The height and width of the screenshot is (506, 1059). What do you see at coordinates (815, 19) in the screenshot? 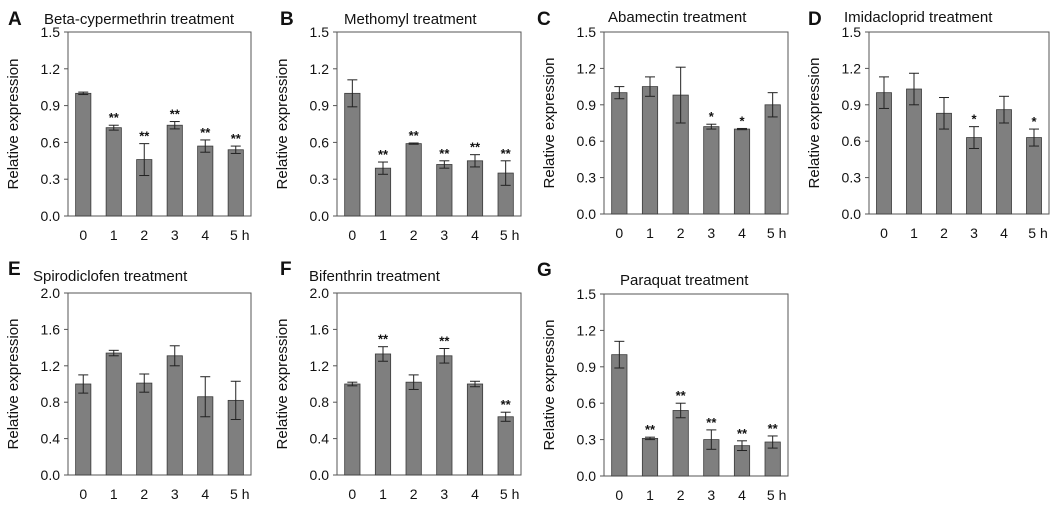
I see `panel-letter: D` at bounding box center [815, 19].